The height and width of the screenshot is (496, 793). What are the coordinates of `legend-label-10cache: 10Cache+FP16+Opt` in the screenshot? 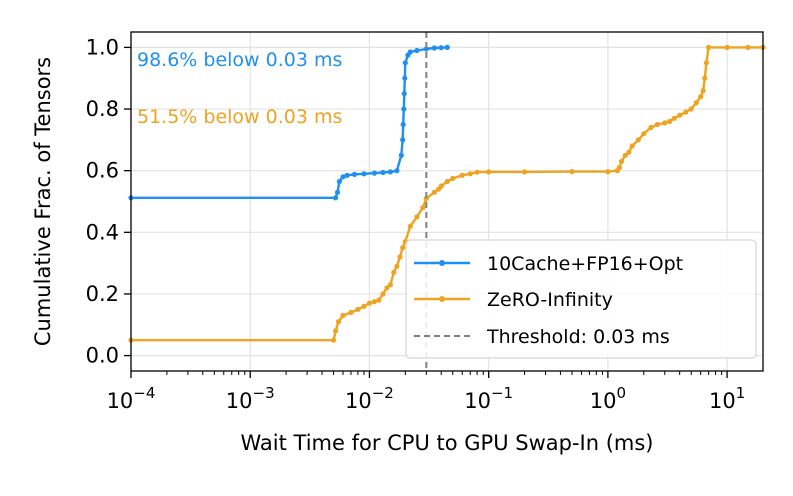 It's located at (585, 264).